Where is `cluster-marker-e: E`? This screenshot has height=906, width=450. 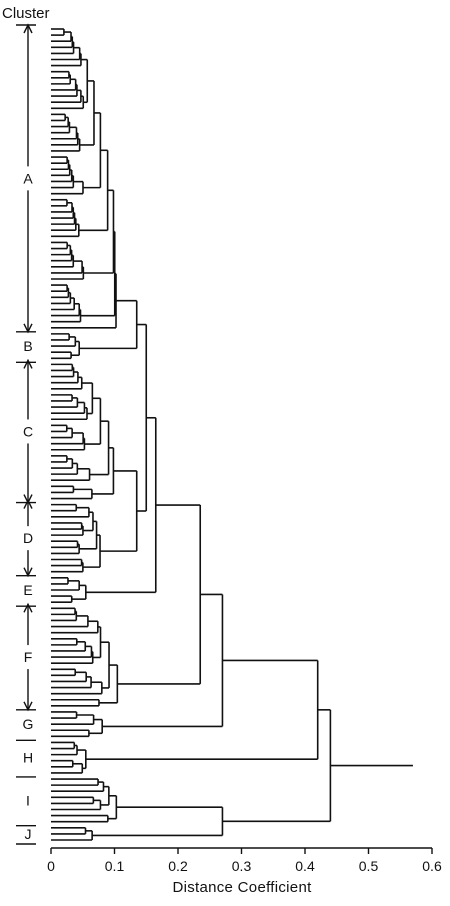
cluster-marker-e: E is located at coordinates (26, 594).